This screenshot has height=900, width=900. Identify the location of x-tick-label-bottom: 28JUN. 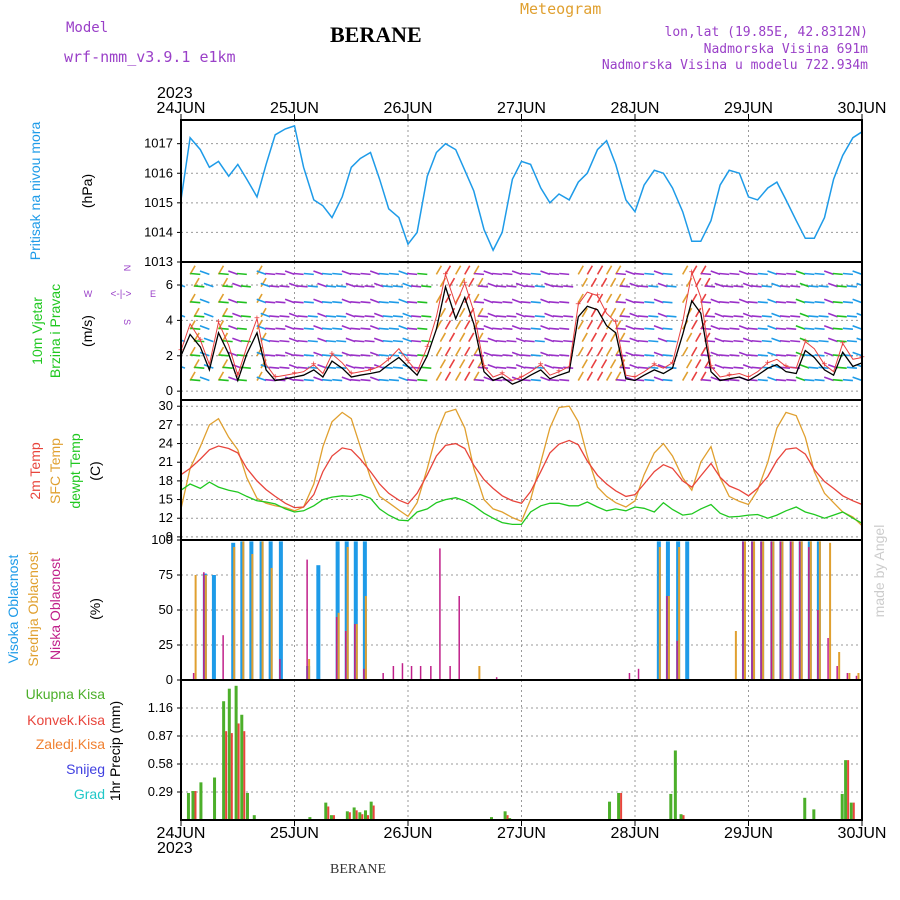
(635, 833).